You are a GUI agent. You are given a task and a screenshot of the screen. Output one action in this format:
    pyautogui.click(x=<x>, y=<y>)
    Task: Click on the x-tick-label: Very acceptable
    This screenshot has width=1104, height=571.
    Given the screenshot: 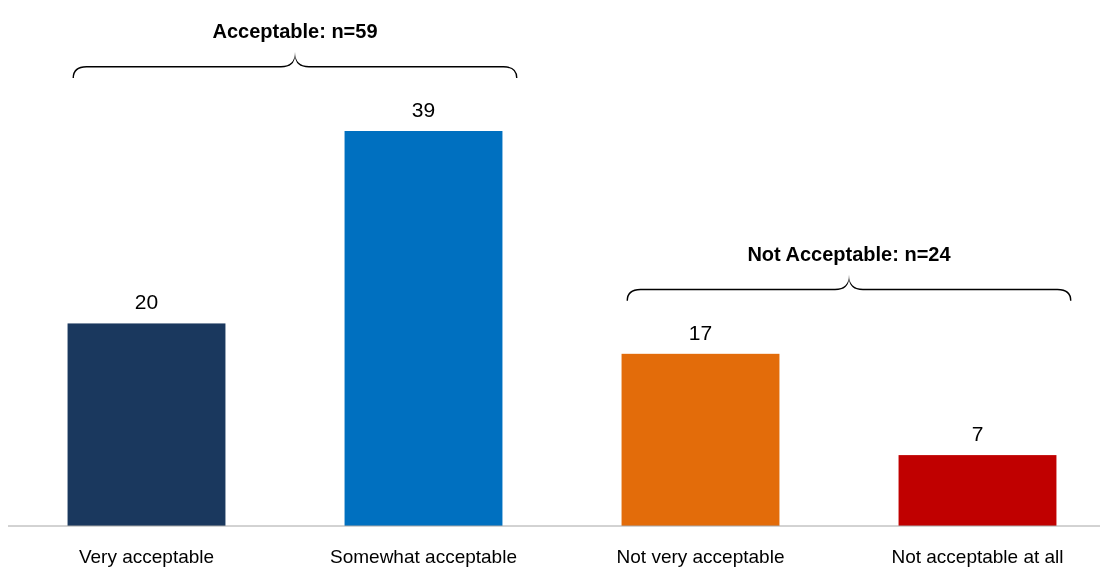 What is the action you would take?
    pyautogui.click(x=146, y=556)
    